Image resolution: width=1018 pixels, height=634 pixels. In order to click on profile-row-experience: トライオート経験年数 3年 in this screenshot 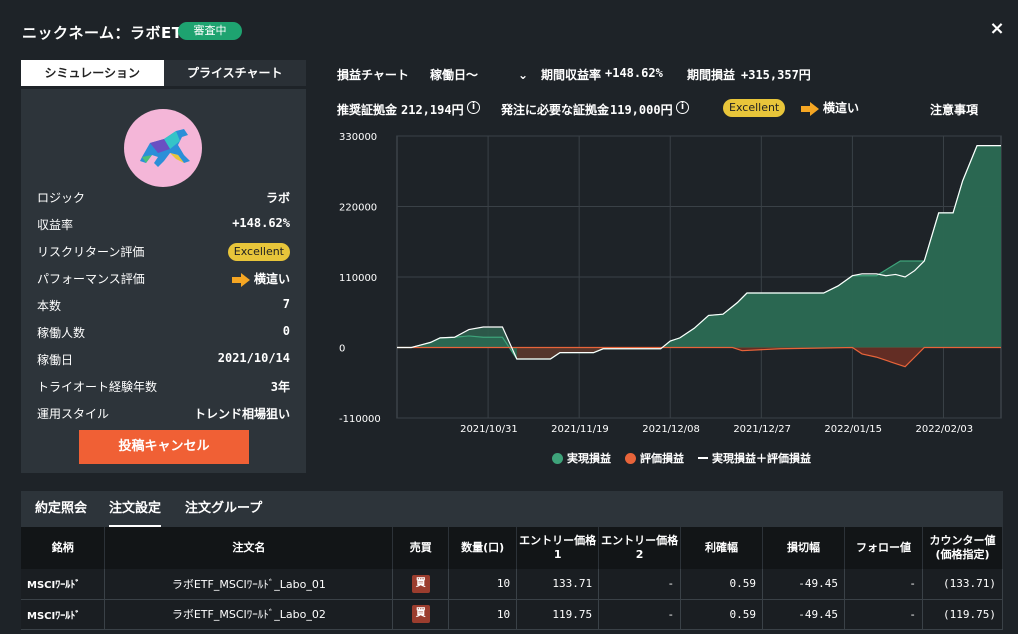, I will do `click(163, 387)`.